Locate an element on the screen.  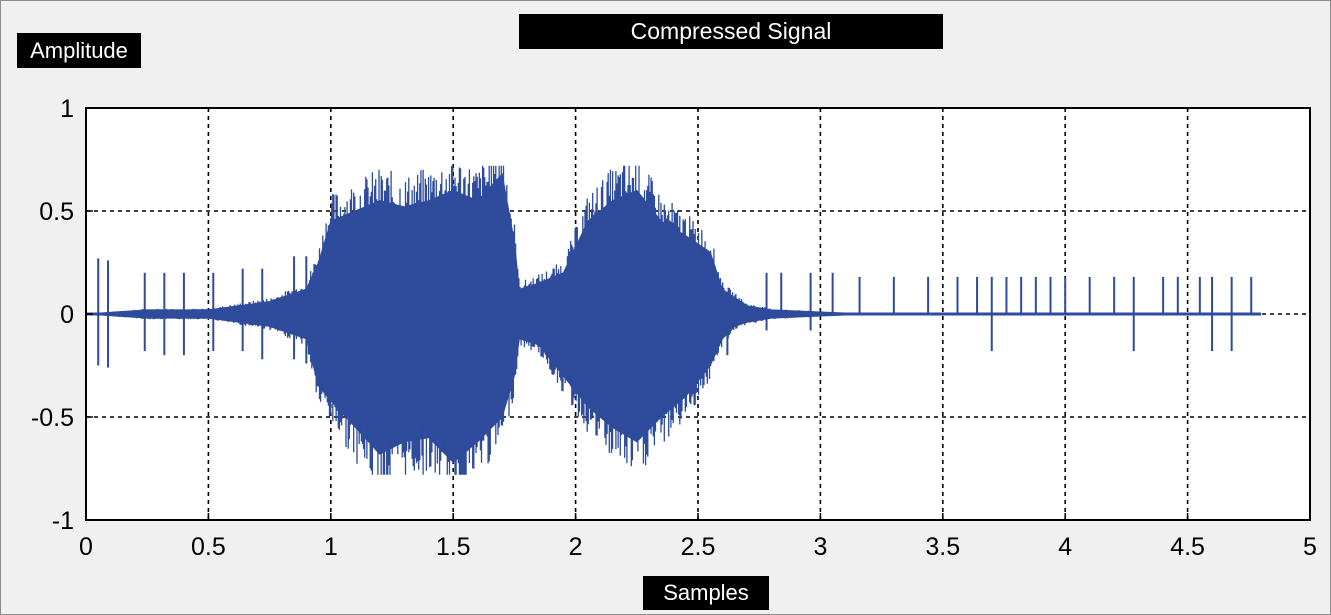
x-tick-label: 0.5 is located at coordinates (208, 547).